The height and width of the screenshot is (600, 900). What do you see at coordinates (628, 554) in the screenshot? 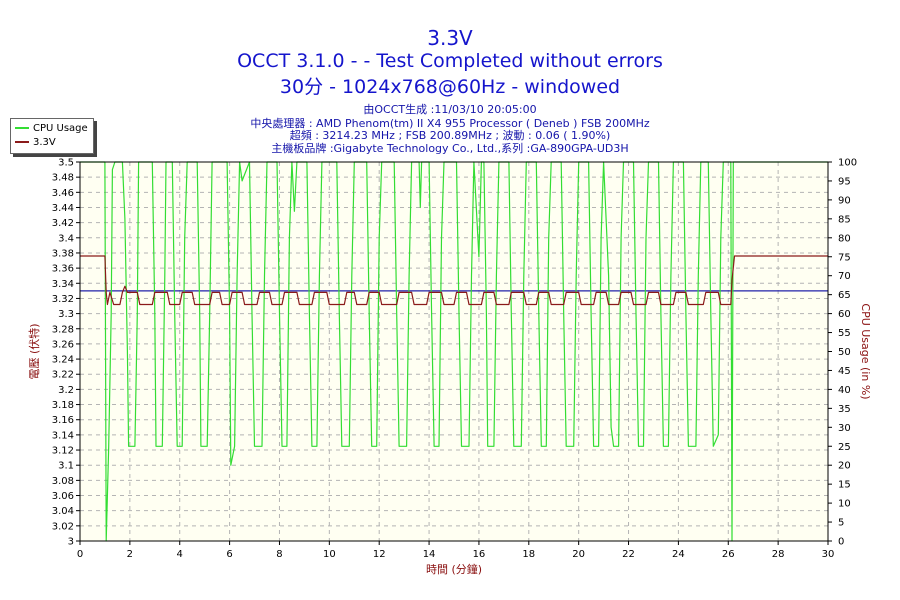
I see `x-tick-label: 22` at bounding box center [628, 554].